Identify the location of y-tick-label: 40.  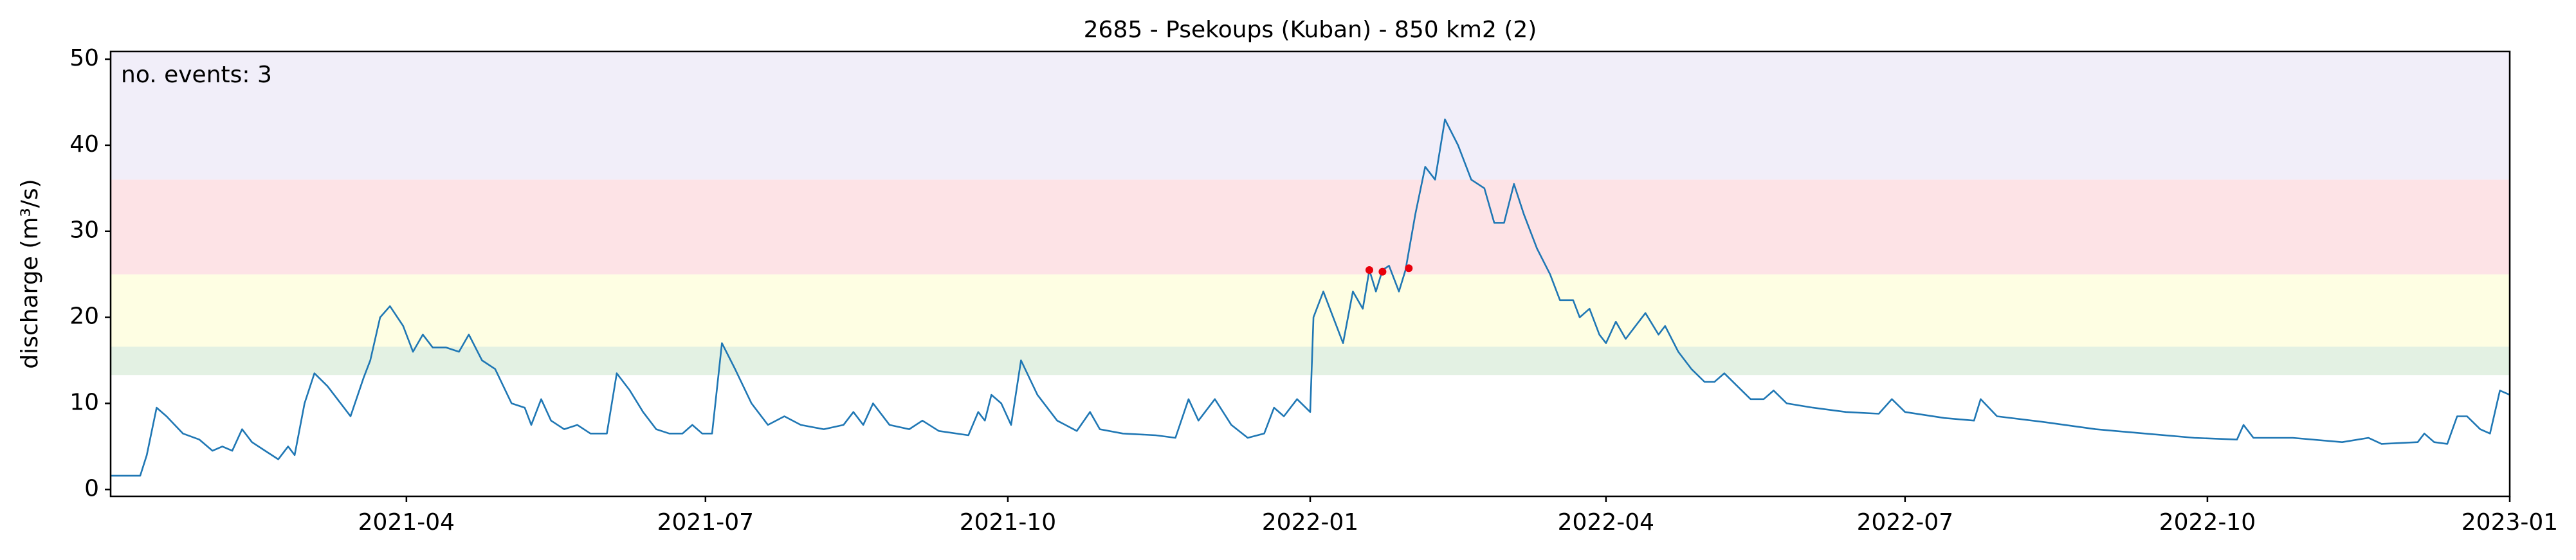
(84, 145).